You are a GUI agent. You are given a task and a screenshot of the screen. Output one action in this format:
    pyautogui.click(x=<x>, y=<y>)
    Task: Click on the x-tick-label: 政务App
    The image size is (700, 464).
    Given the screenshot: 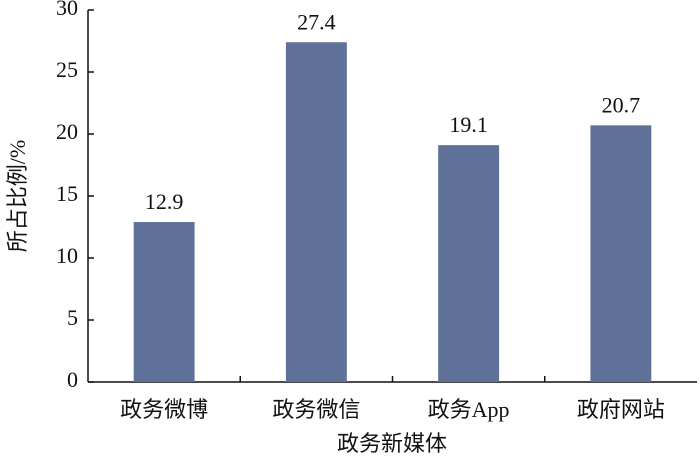 What is the action you would take?
    pyautogui.click(x=469, y=409)
    